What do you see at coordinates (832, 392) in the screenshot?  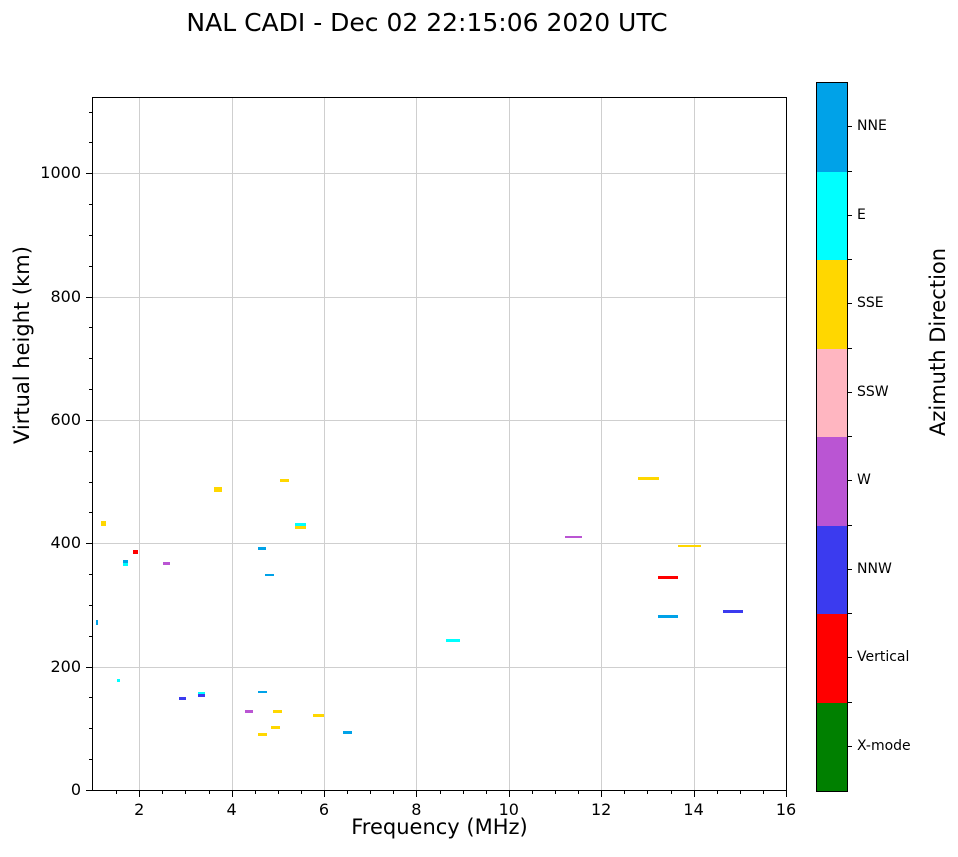 I see `colorbar-segment-SSW` at bounding box center [832, 392].